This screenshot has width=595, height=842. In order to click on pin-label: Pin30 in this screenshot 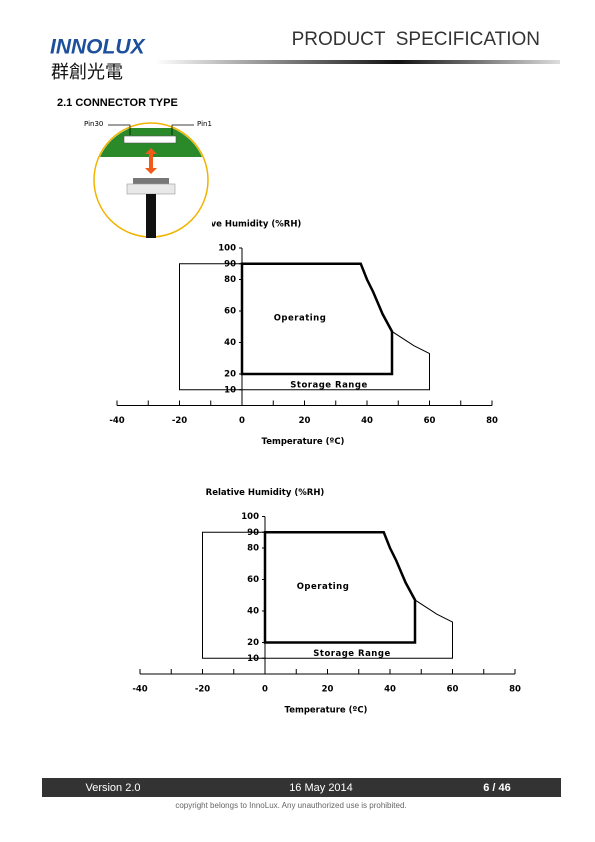, I will do `click(93, 124)`.